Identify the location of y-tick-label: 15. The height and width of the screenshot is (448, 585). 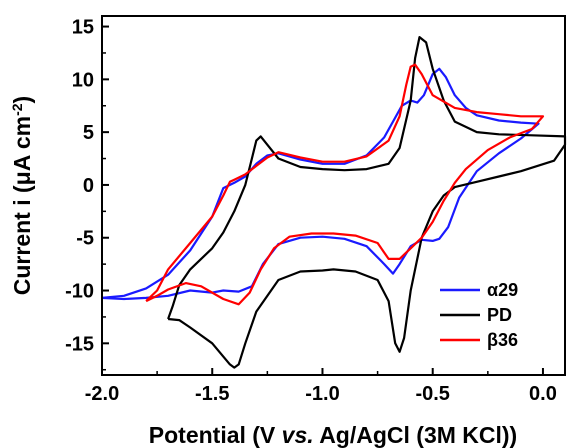
(83, 28).